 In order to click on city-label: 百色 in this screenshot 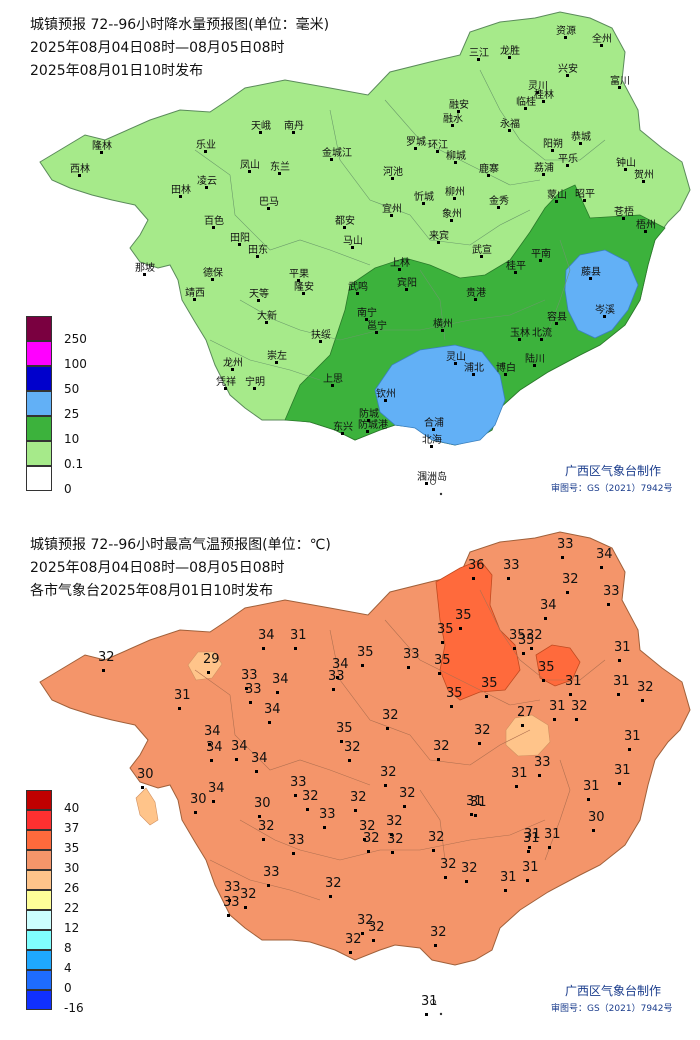, I will do `click(214, 221)`.